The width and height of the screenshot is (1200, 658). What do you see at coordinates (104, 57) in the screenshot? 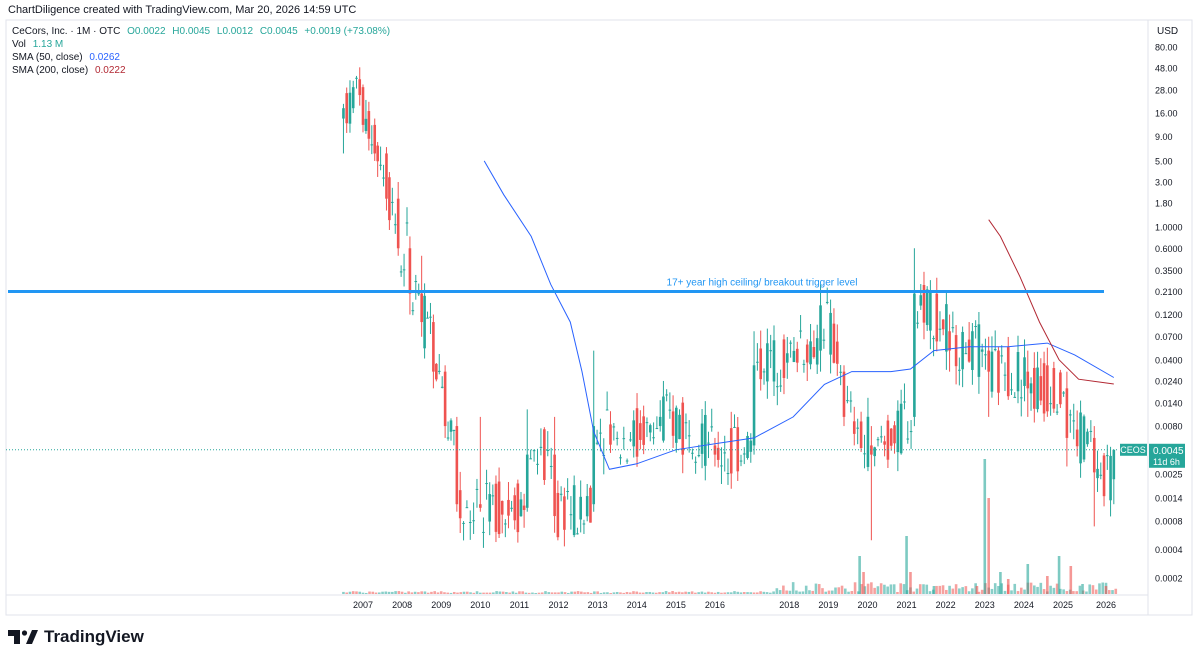
I see `sma50-value: 0.0262` at bounding box center [104, 57].